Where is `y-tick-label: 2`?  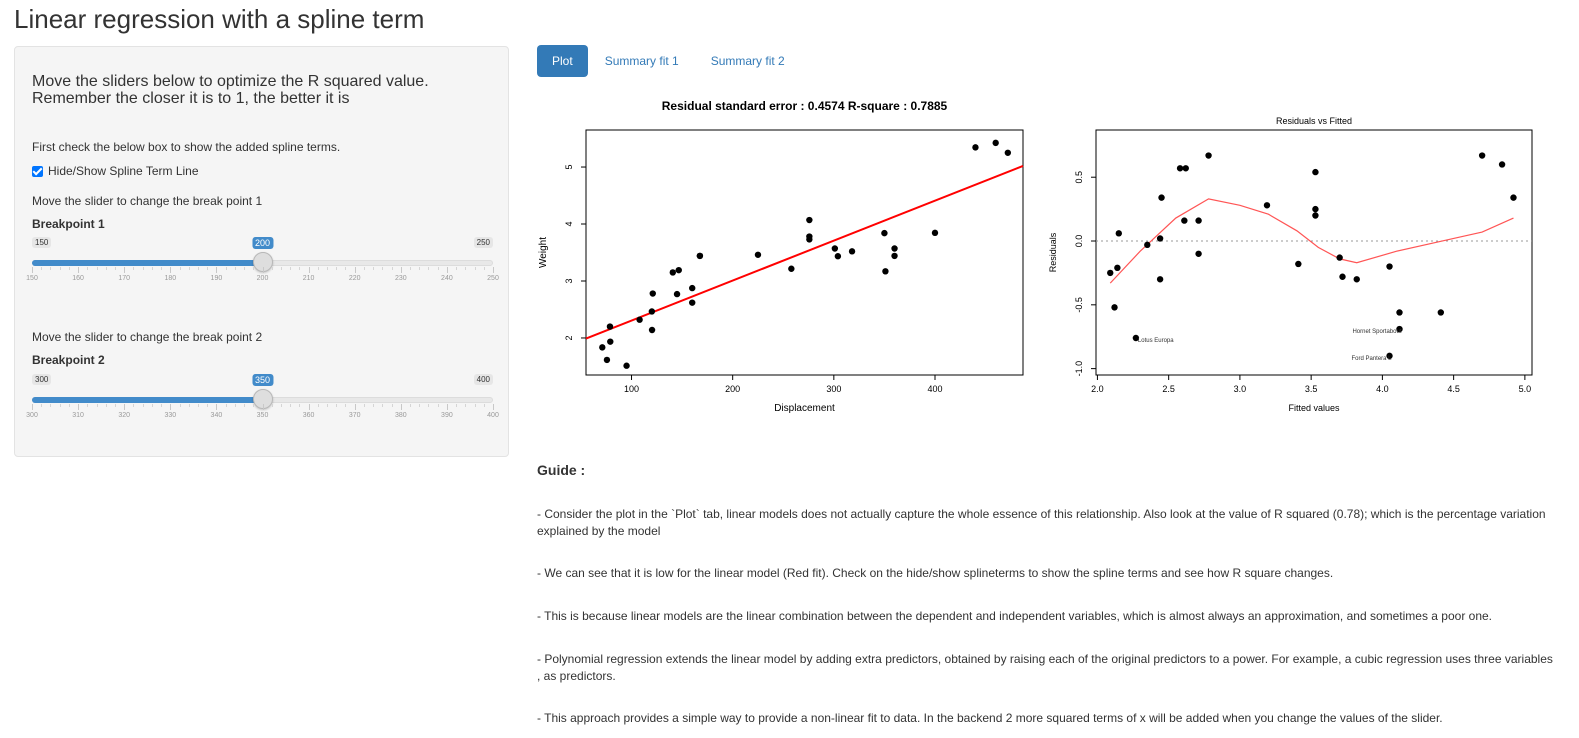 y-tick-label: 2 is located at coordinates (569, 337).